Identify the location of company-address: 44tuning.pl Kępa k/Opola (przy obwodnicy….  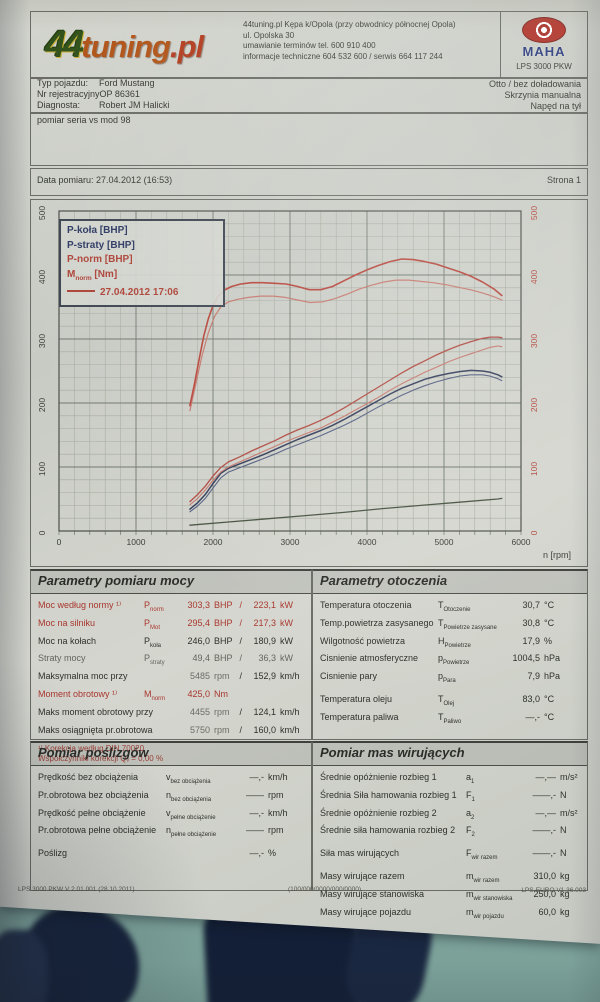
(377, 41).